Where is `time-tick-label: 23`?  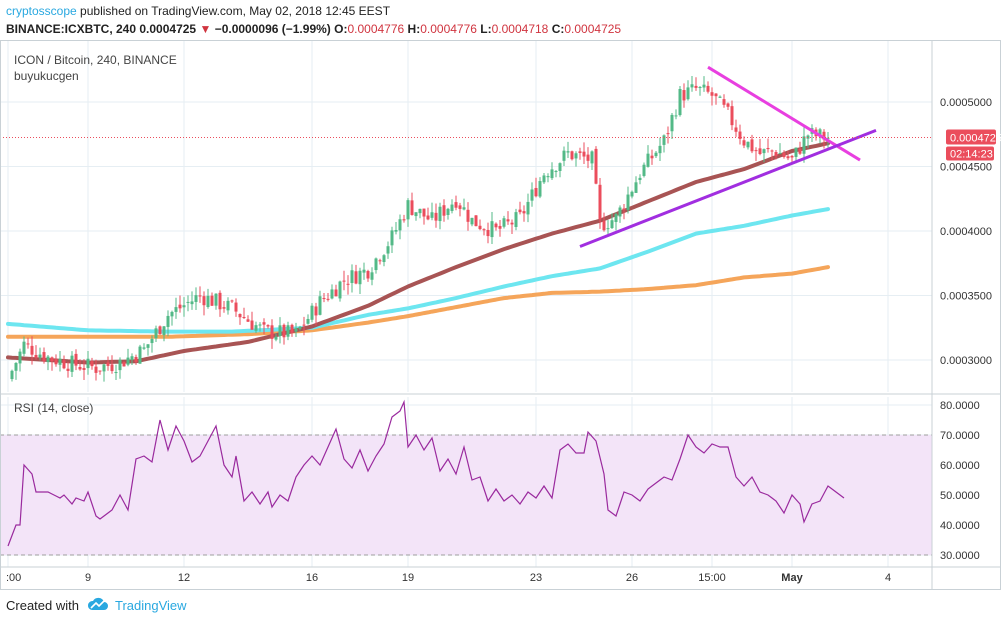
time-tick-label: 23 is located at coordinates (536, 578).